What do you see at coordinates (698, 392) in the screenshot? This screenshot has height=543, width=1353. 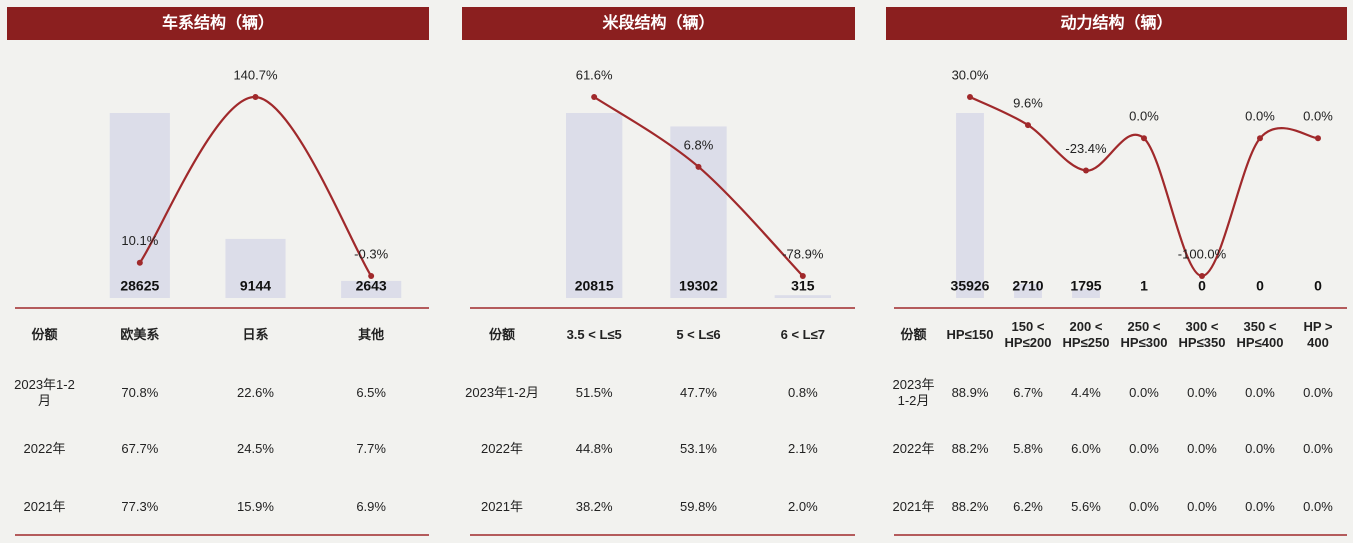 I see `table-cell: 47.7%` at bounding box center [698, 392].